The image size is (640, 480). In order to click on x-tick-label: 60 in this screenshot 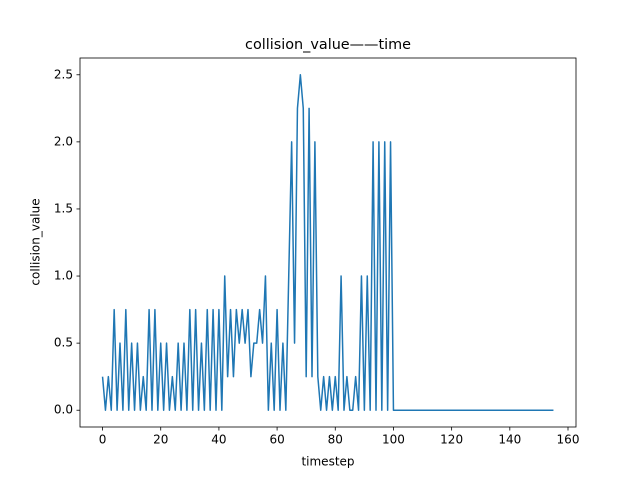, I will do `click(276, 440)`.